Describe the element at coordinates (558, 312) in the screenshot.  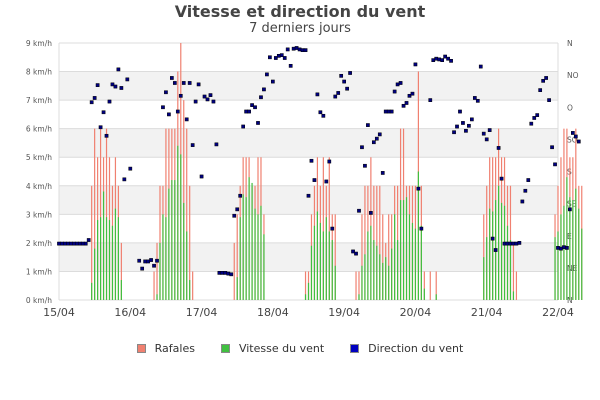
I see `x-tick-label: 22/04` at that location.